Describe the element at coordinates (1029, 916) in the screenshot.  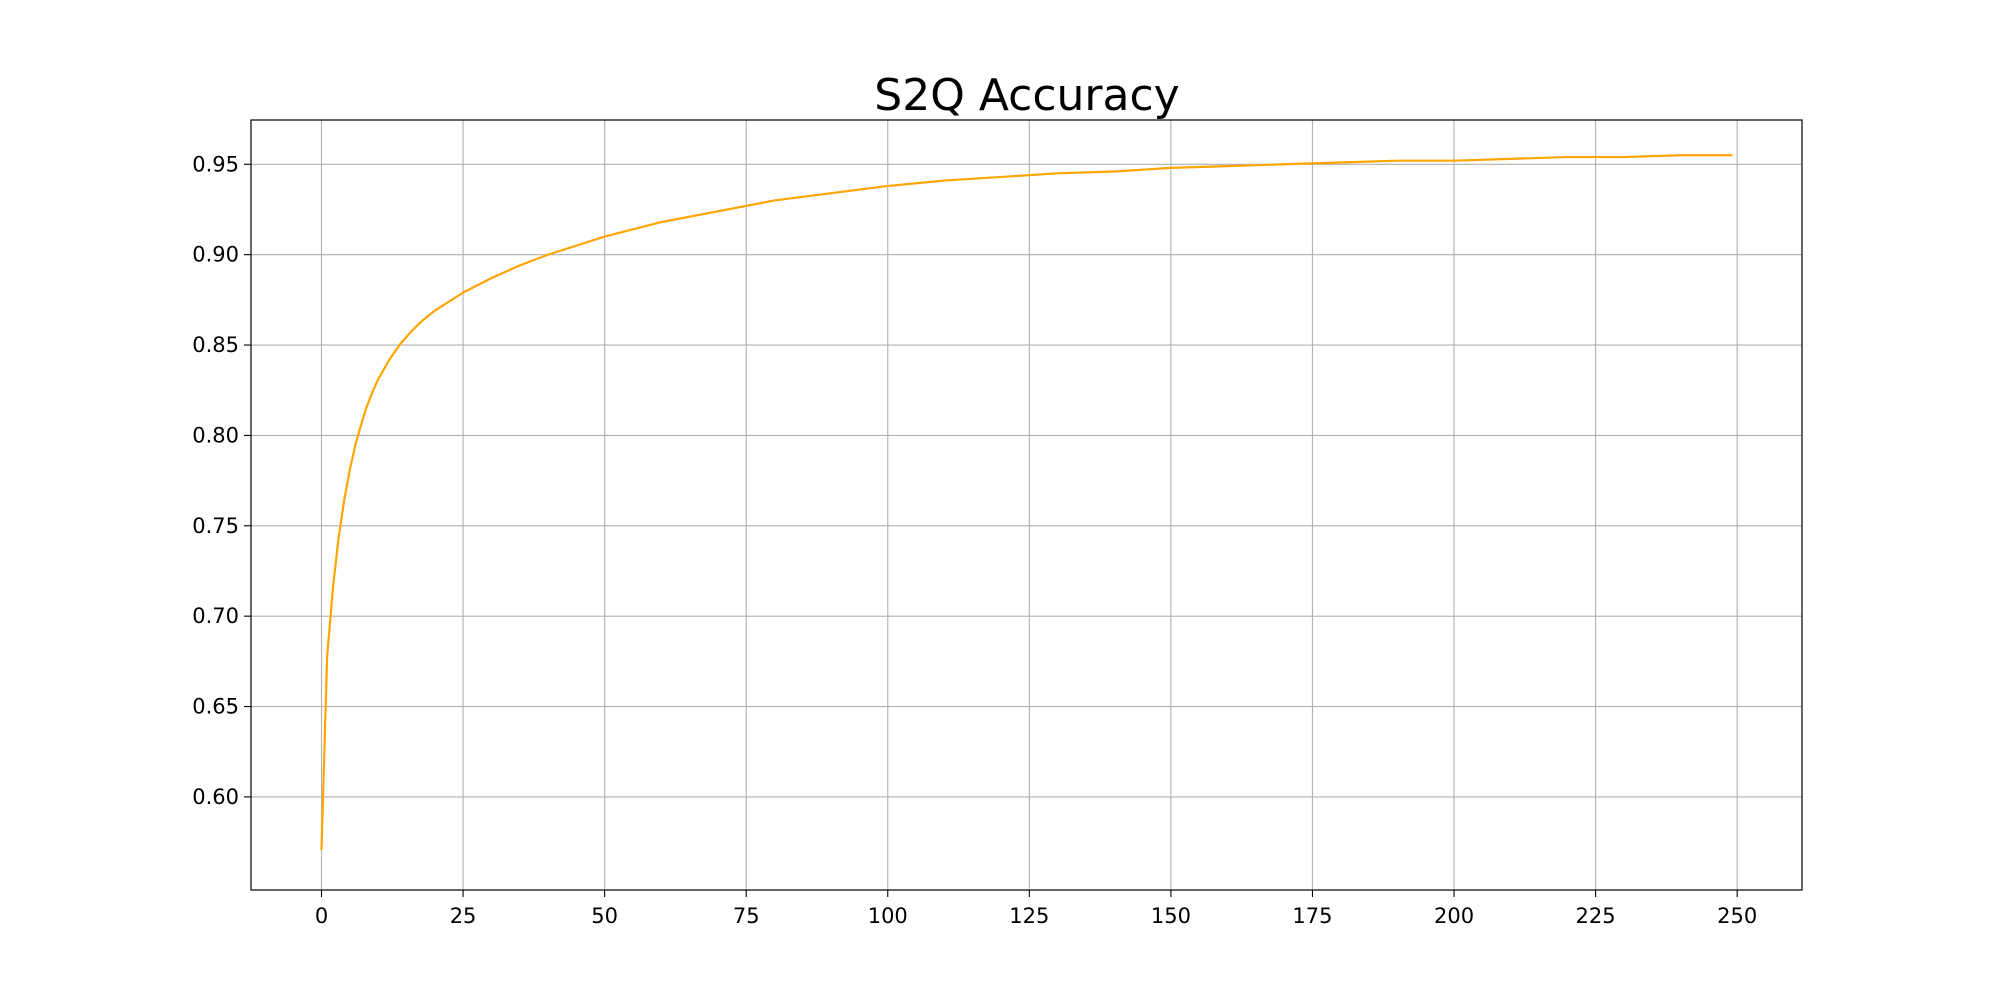
I see `x-tick-label: 125` at that location.